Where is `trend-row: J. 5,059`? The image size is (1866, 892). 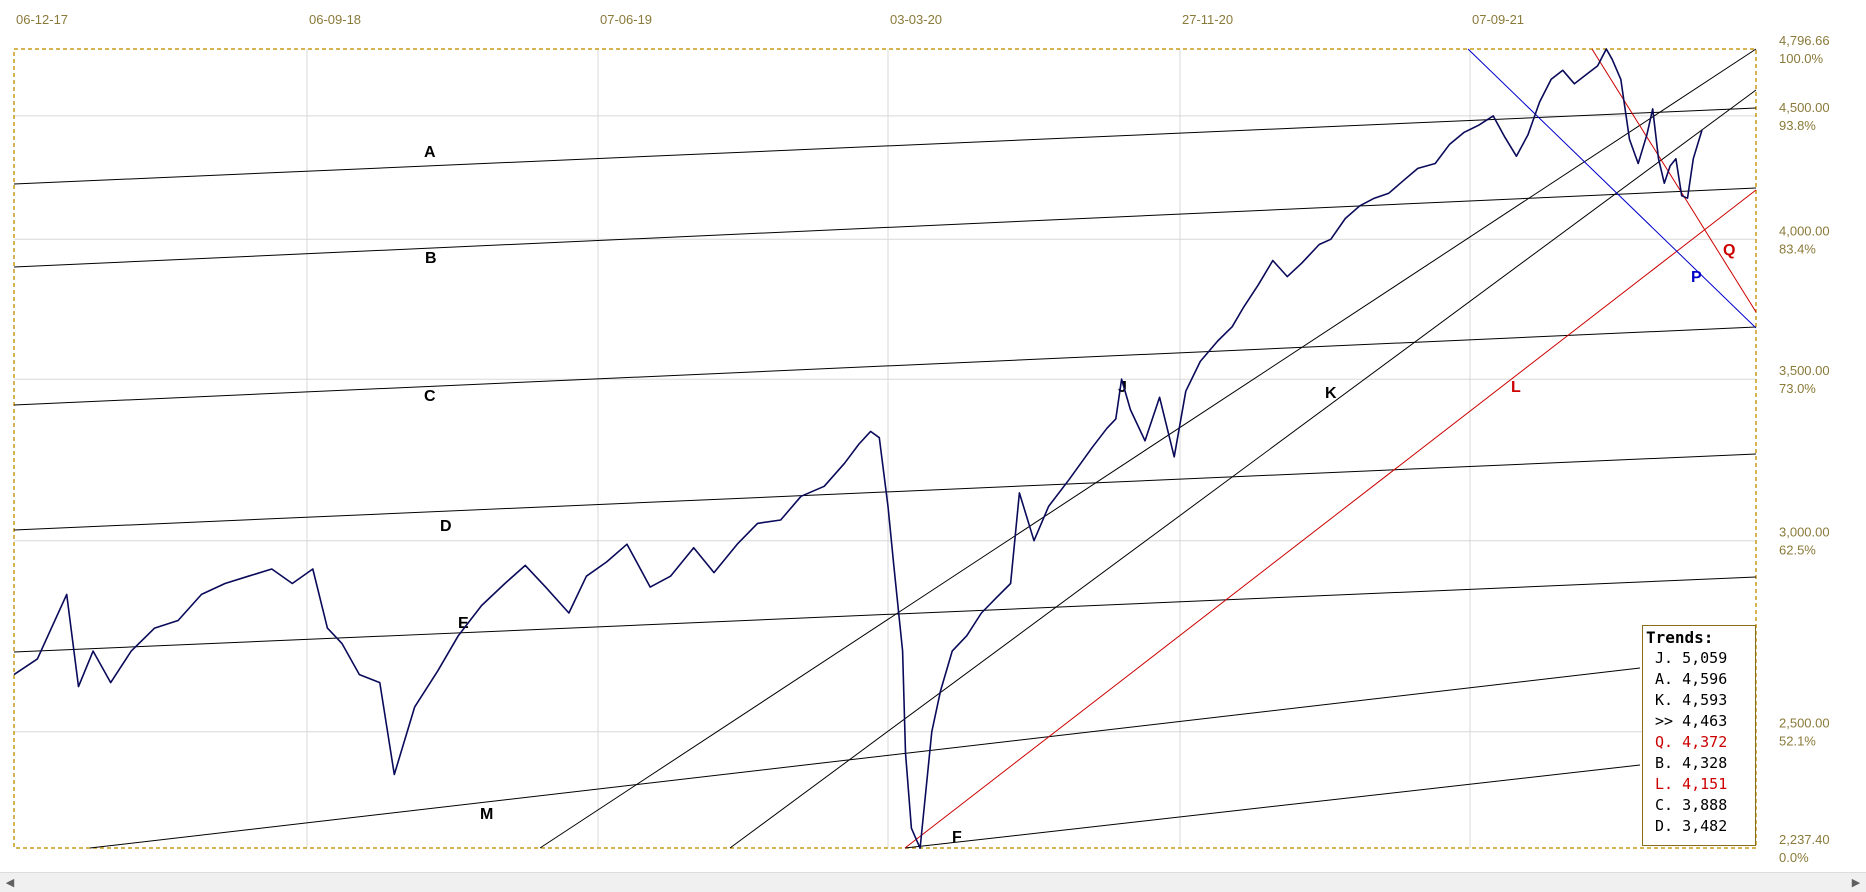
trend-row: J. 5,059 is located at coordinates (1691, 658).